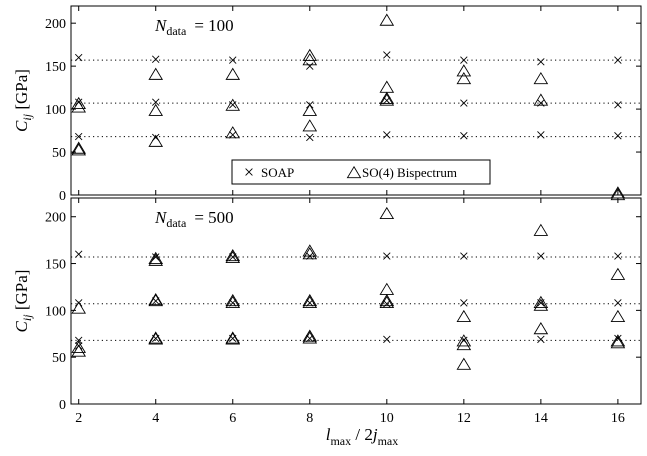 Image resolution: width=647 pixels, height=456 pixels. I want to click on legend-entry-bispectrum: SO(4) Bispectrum, so click(409, 172).